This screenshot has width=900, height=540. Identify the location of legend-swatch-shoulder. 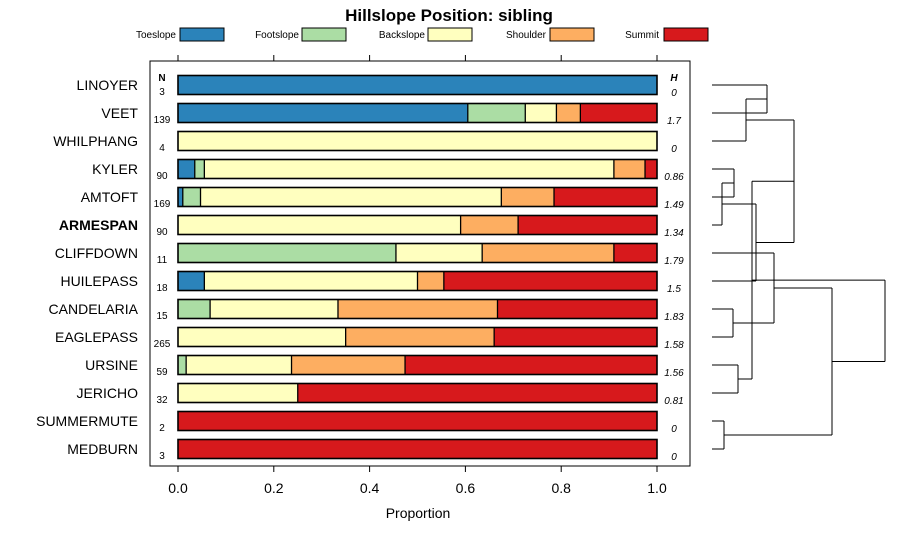
(572, 34).